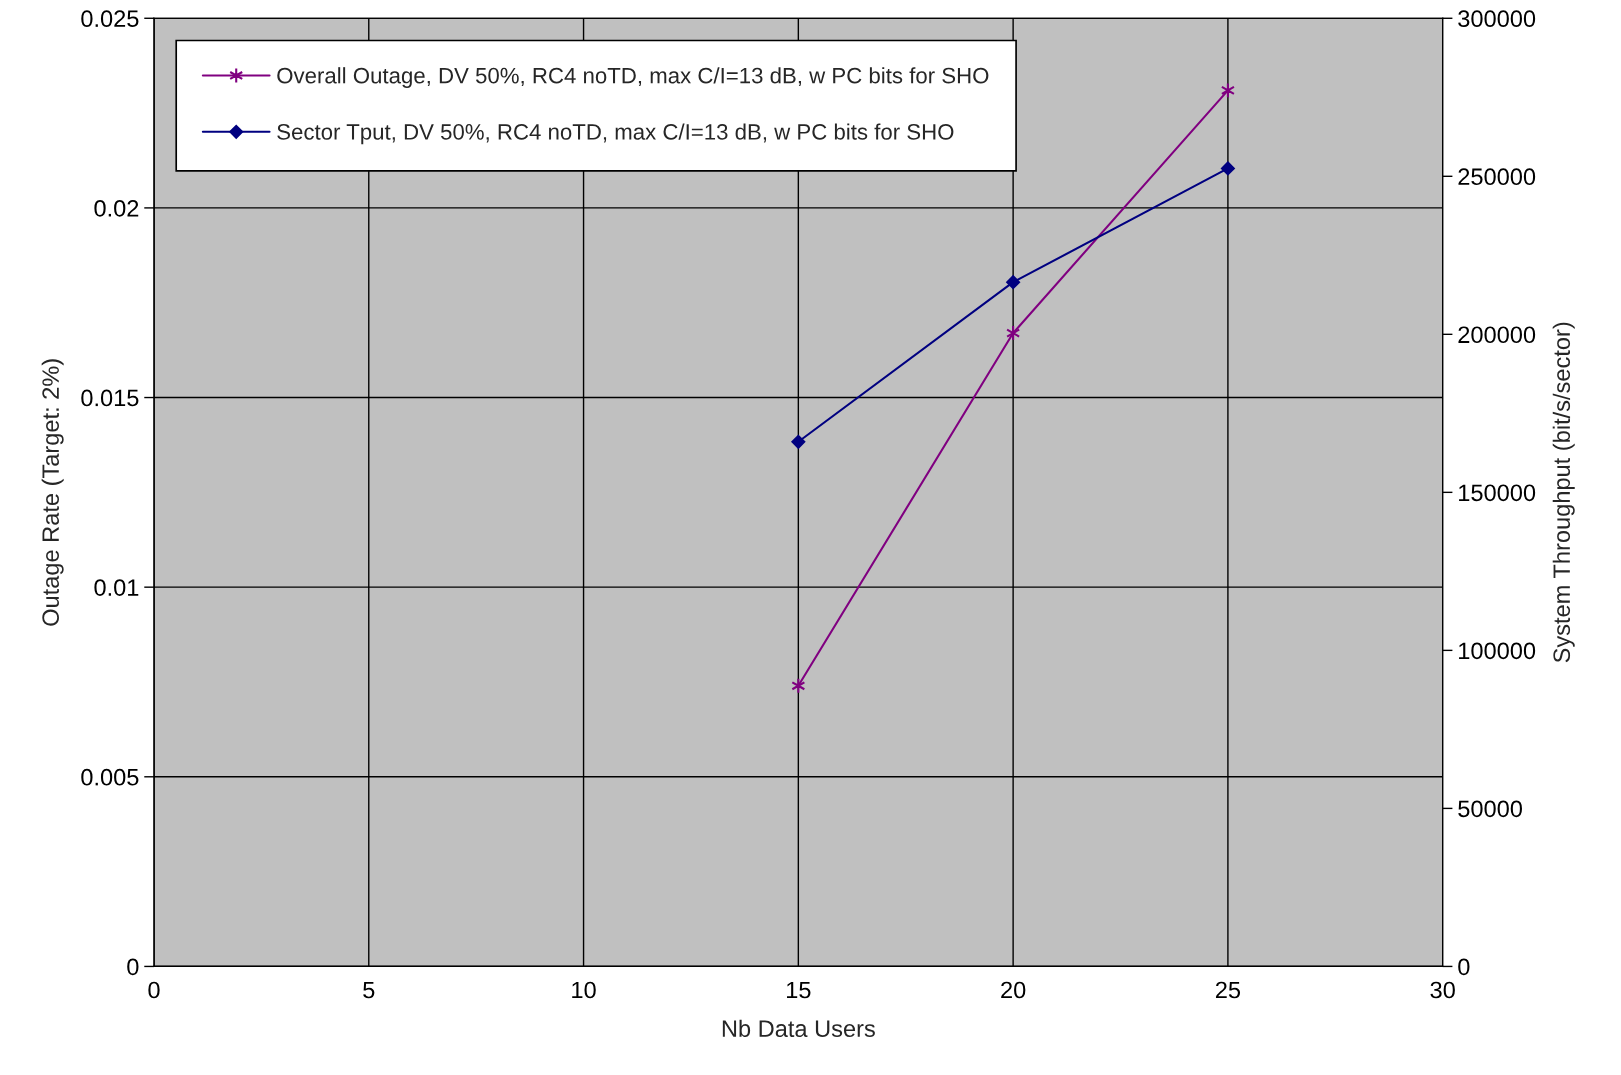 This screenshot has height=1075, width=1621. Describe the element at coordinates (1490, 809) in the screenshot. I see `y2-tick-label: 50000` at that location.